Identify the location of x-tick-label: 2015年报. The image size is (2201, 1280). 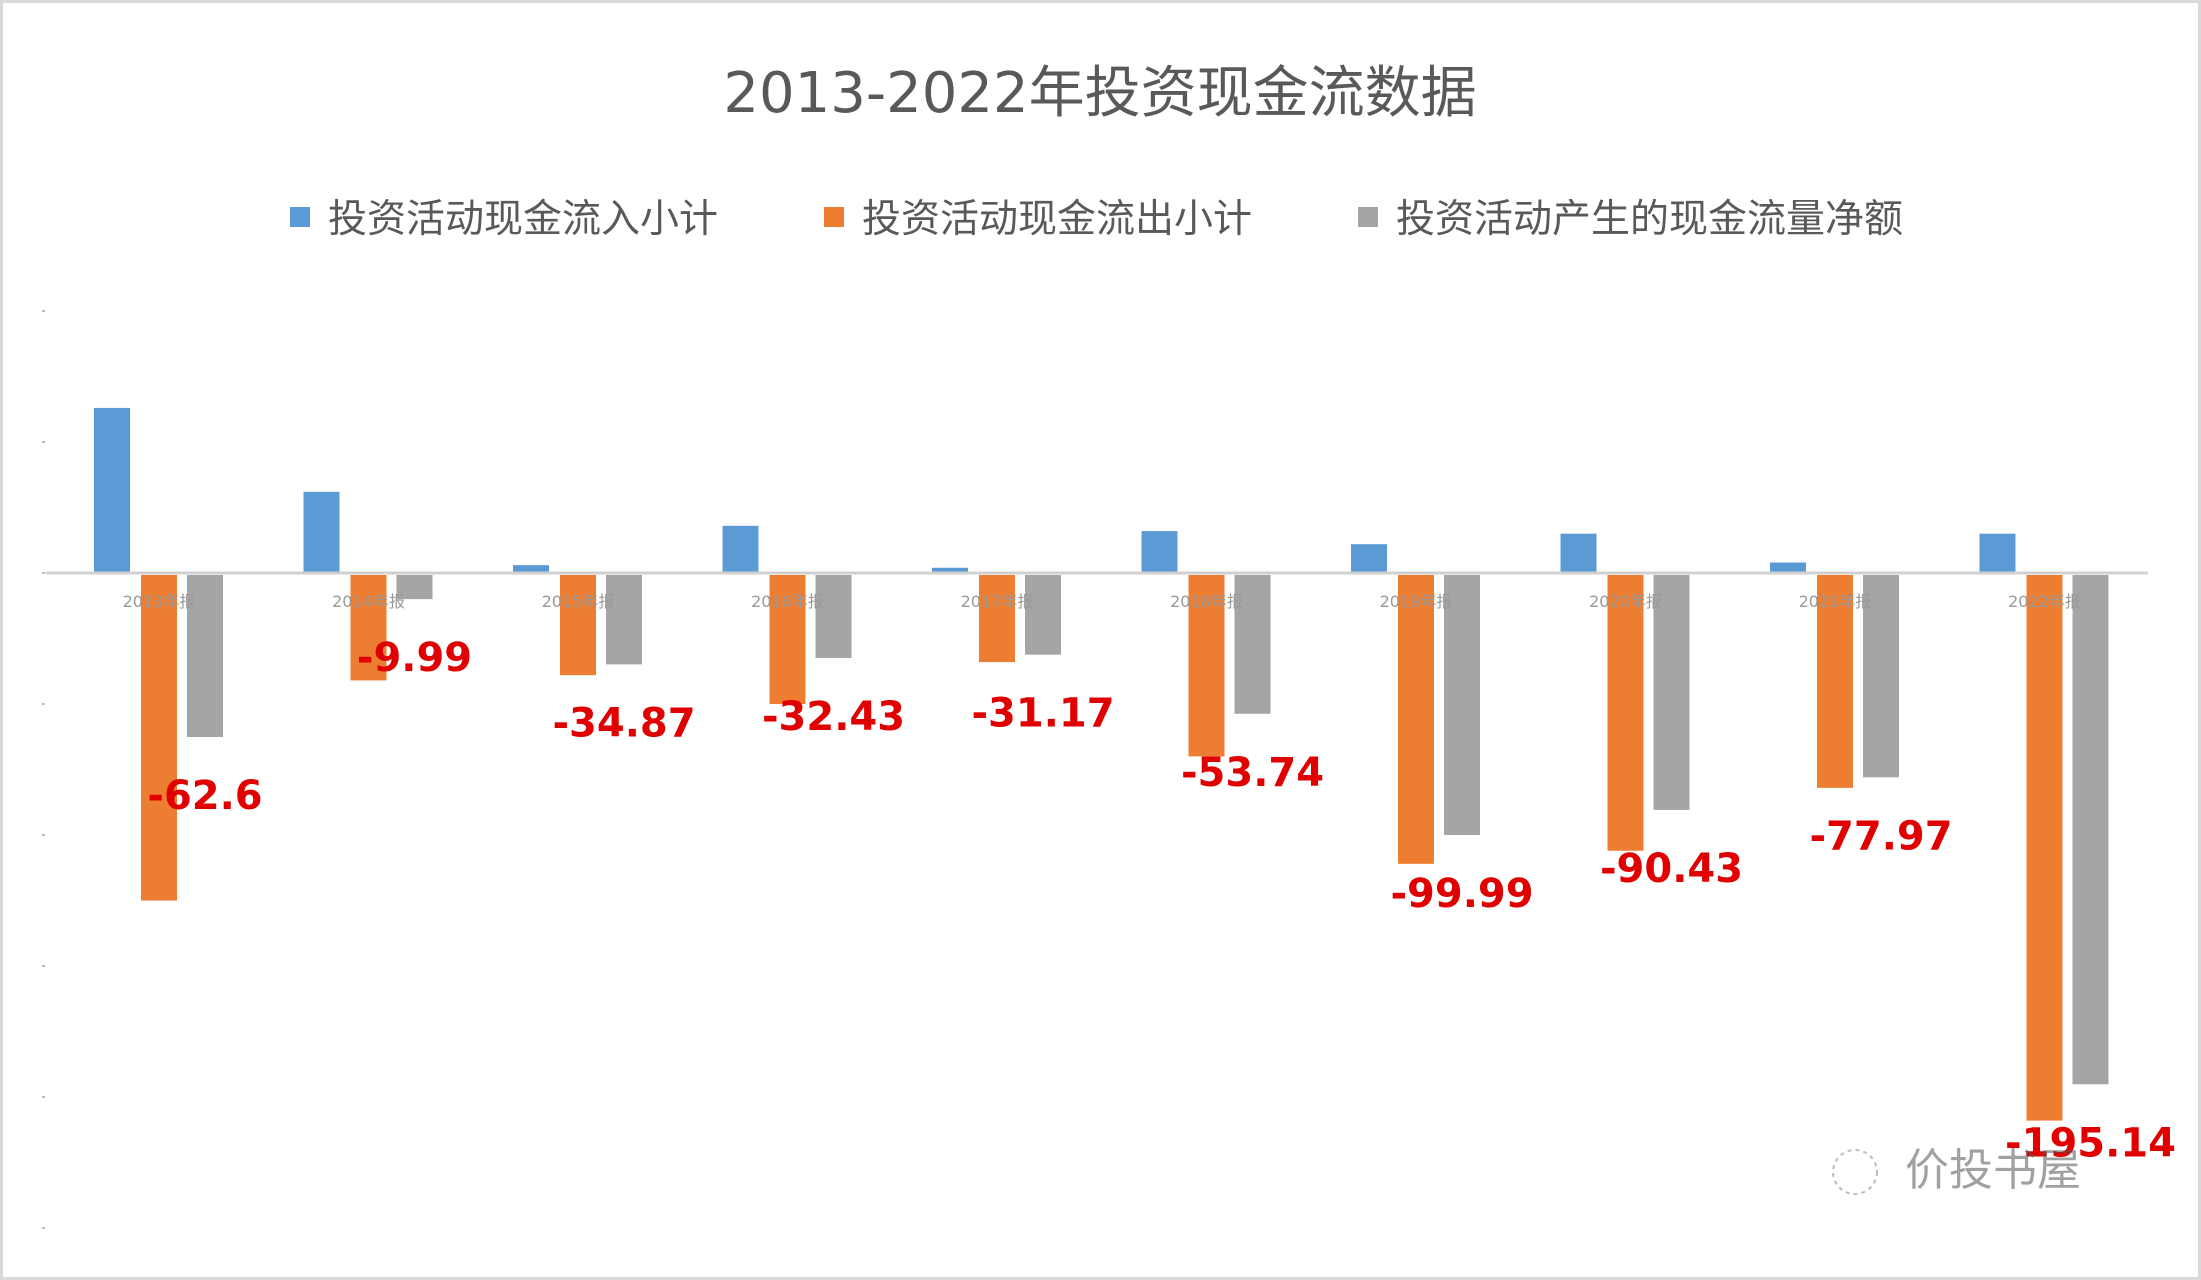
(578, 601).